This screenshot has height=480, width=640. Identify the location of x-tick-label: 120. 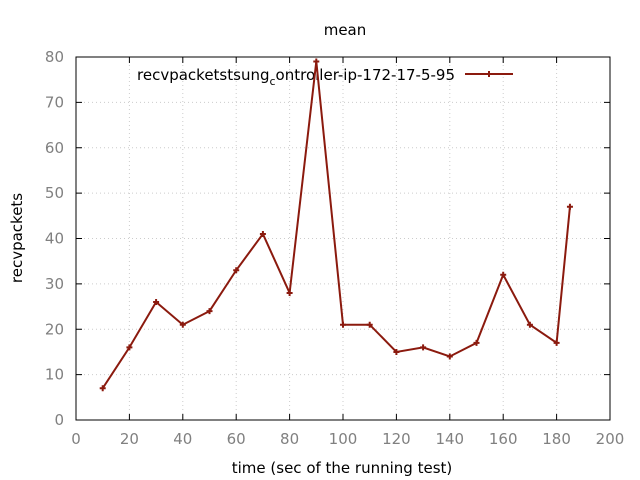
(396, 439).